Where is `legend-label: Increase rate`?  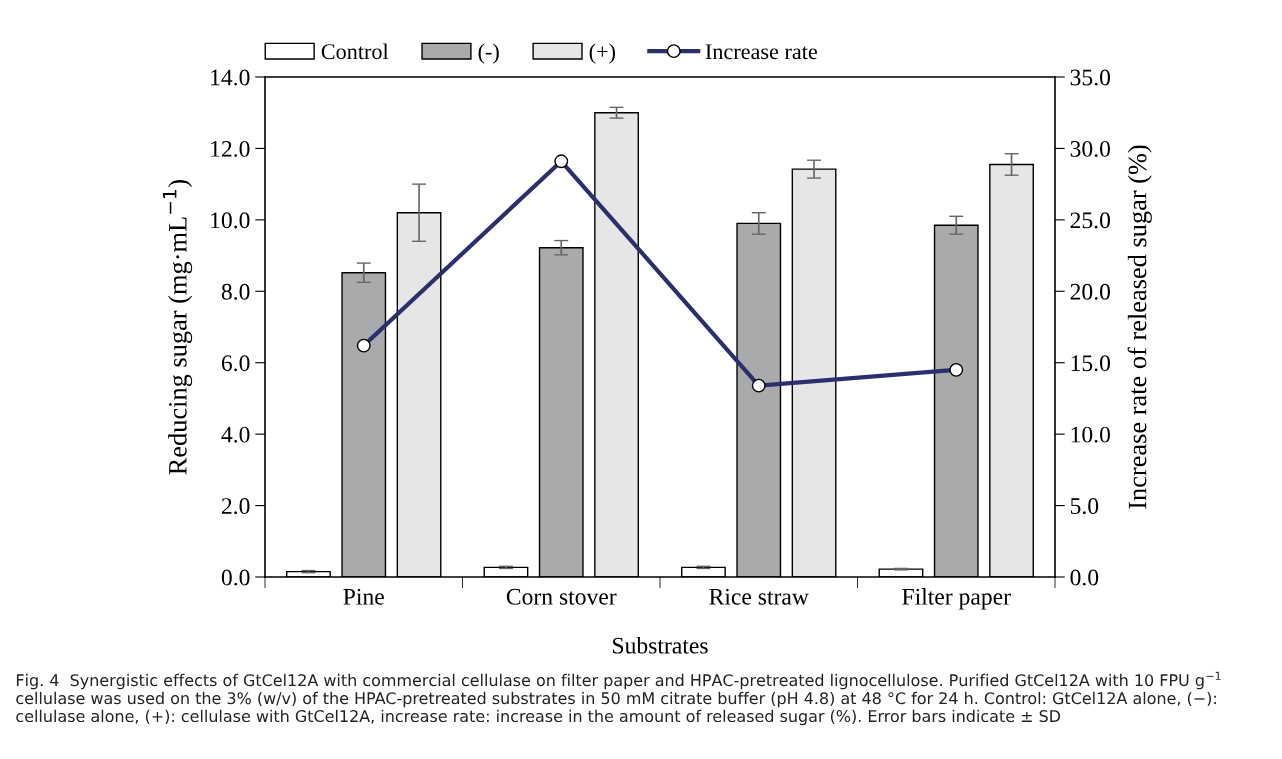
legend-label: Increase rate is located at coordinates (761, 52).